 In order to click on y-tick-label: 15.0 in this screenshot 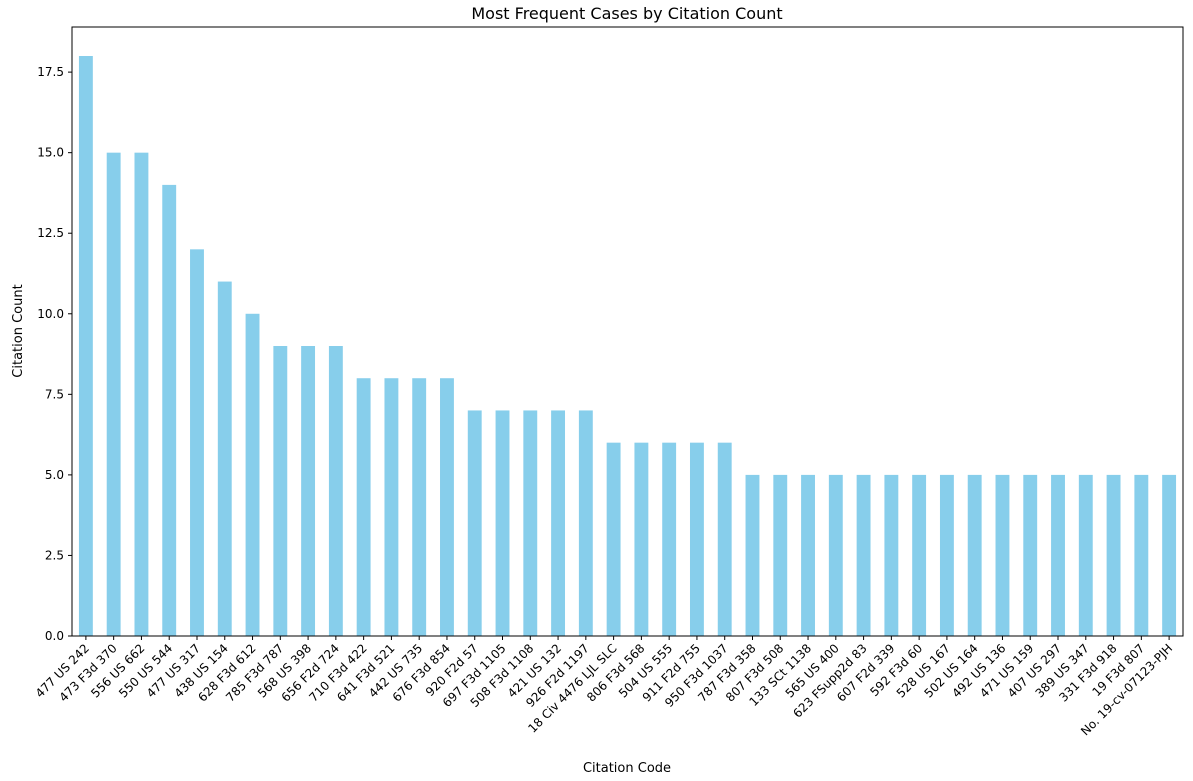, I will do `click(50, 153)`.